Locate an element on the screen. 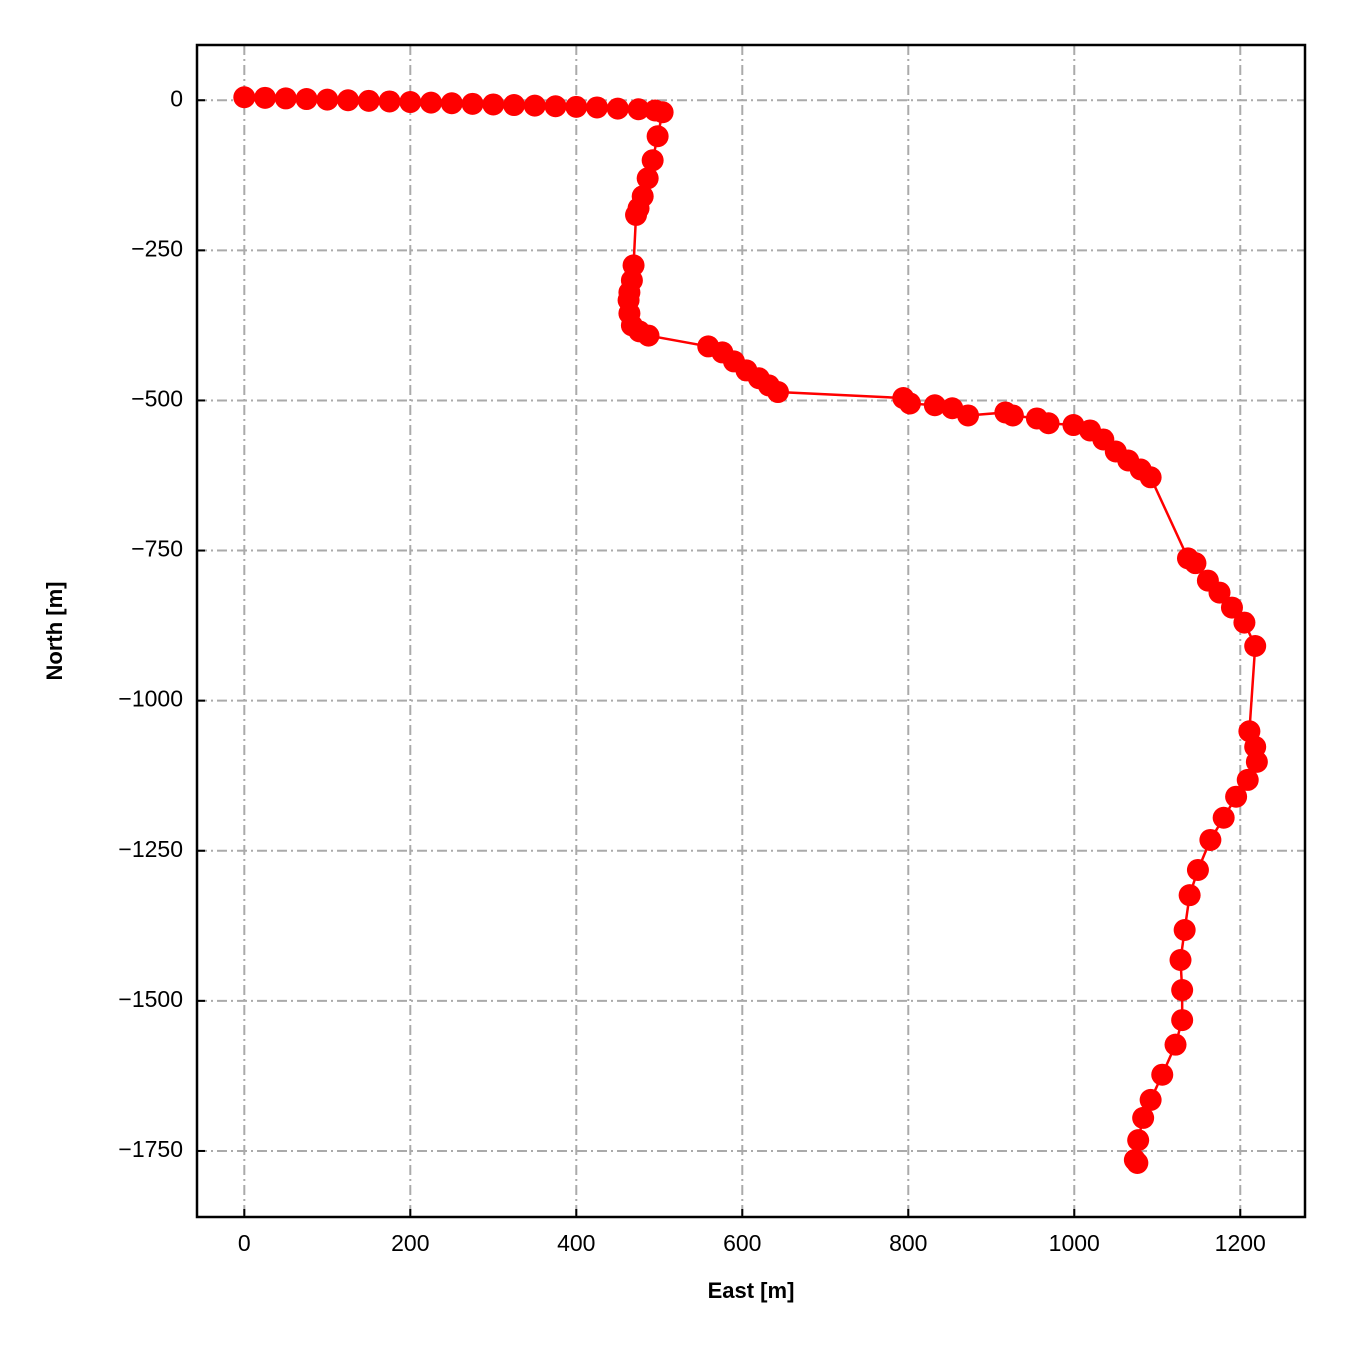  x-tick-label: 400 is located at coordinates (576, 1243).